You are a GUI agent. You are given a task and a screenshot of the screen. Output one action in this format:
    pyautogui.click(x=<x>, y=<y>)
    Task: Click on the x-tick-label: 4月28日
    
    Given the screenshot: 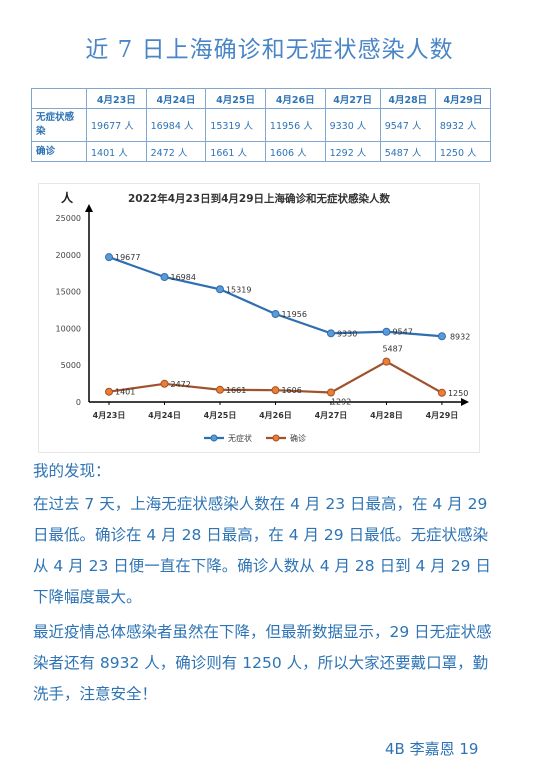 What is the action you would take?
    pyautogui.click(x=386, y=415)
    